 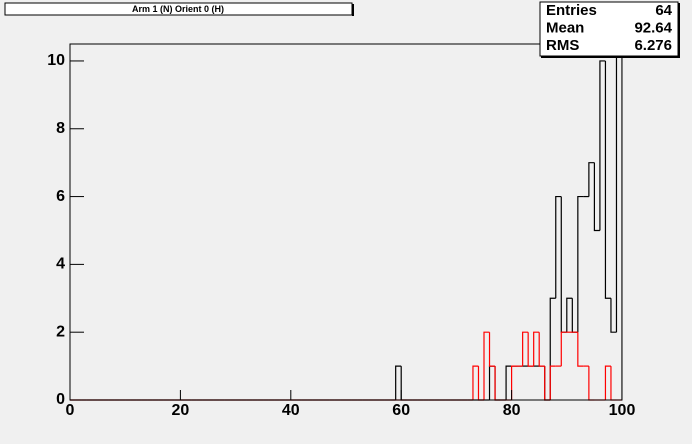 What do you see at coordinates (60, 128) in the screenshot?
I see `y-tick-label: 8` at bounding box center [60, 128].